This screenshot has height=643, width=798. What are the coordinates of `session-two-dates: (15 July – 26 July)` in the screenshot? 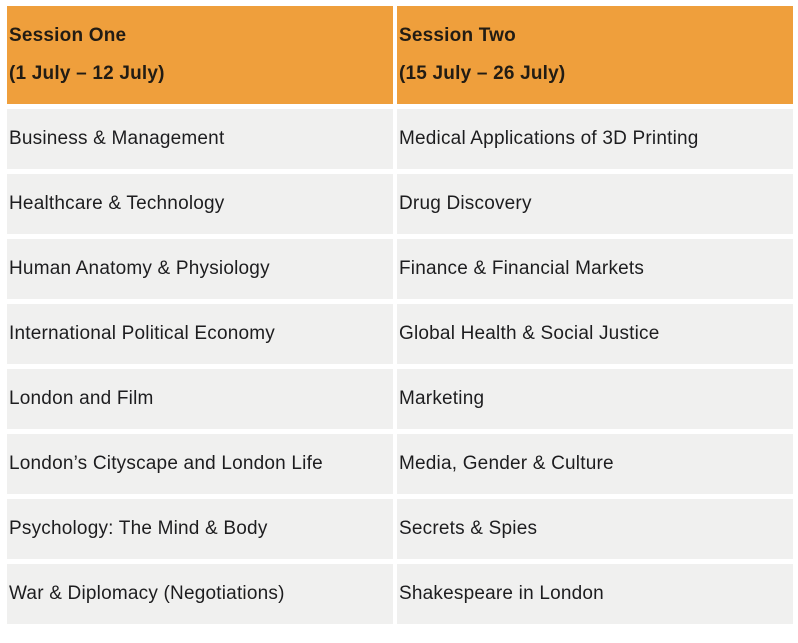 It's located at (482, 73).